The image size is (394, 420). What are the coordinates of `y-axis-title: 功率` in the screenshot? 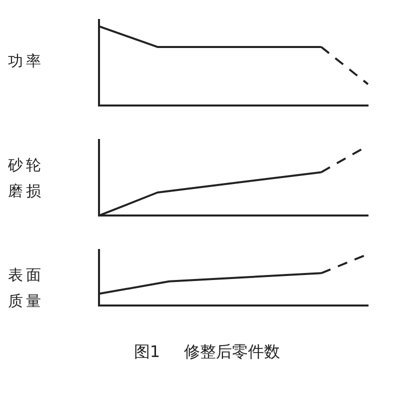 It's located at (26, 61).